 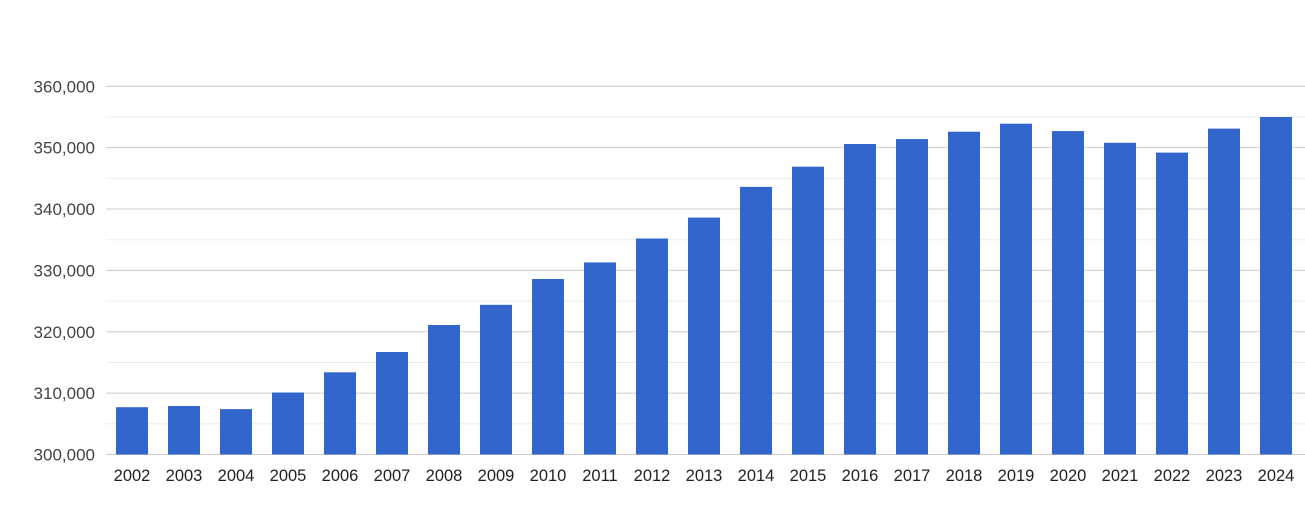 I want to click on x-axis-label-2012: 2012, so click(x=652, y=476).